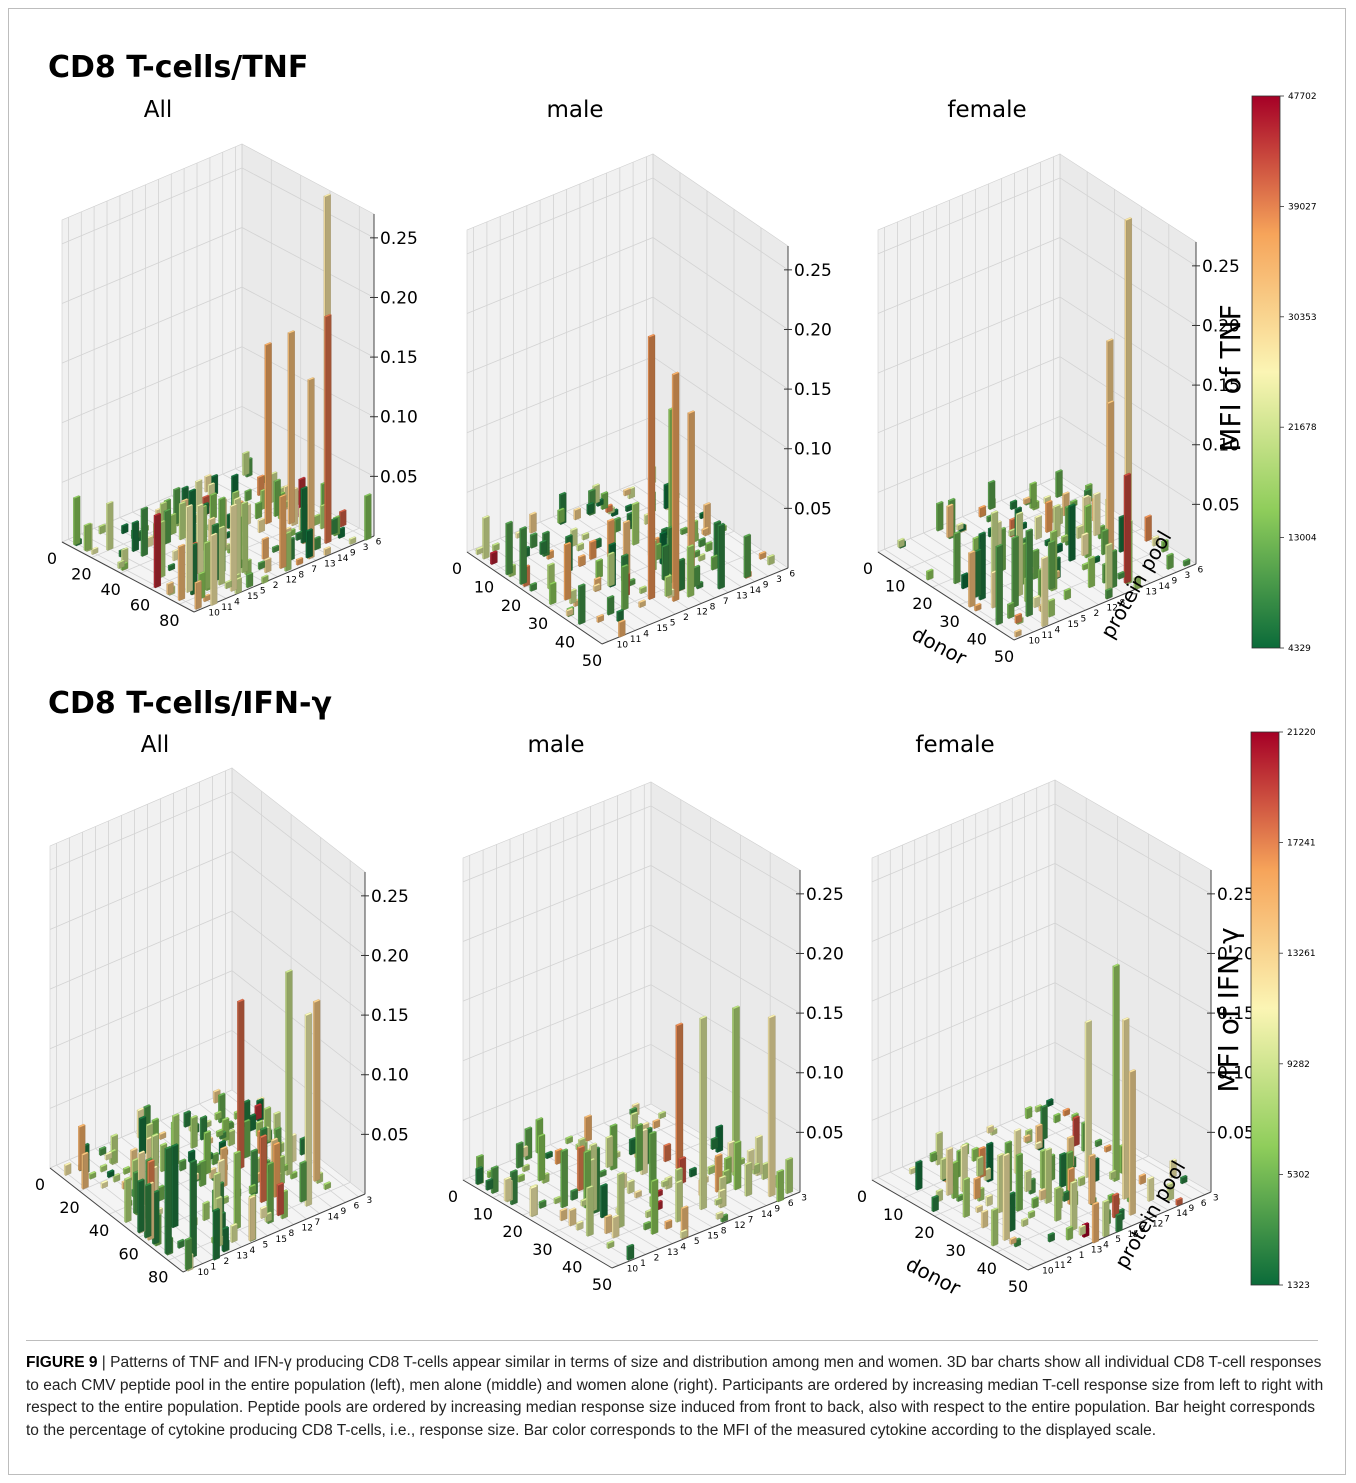 This screenshot has height=1483, width=1356. What do you see at coordinates (924, 1232) in the screenshot?
I see `x-tick-label: 20` at bounding box center [924, 1232].